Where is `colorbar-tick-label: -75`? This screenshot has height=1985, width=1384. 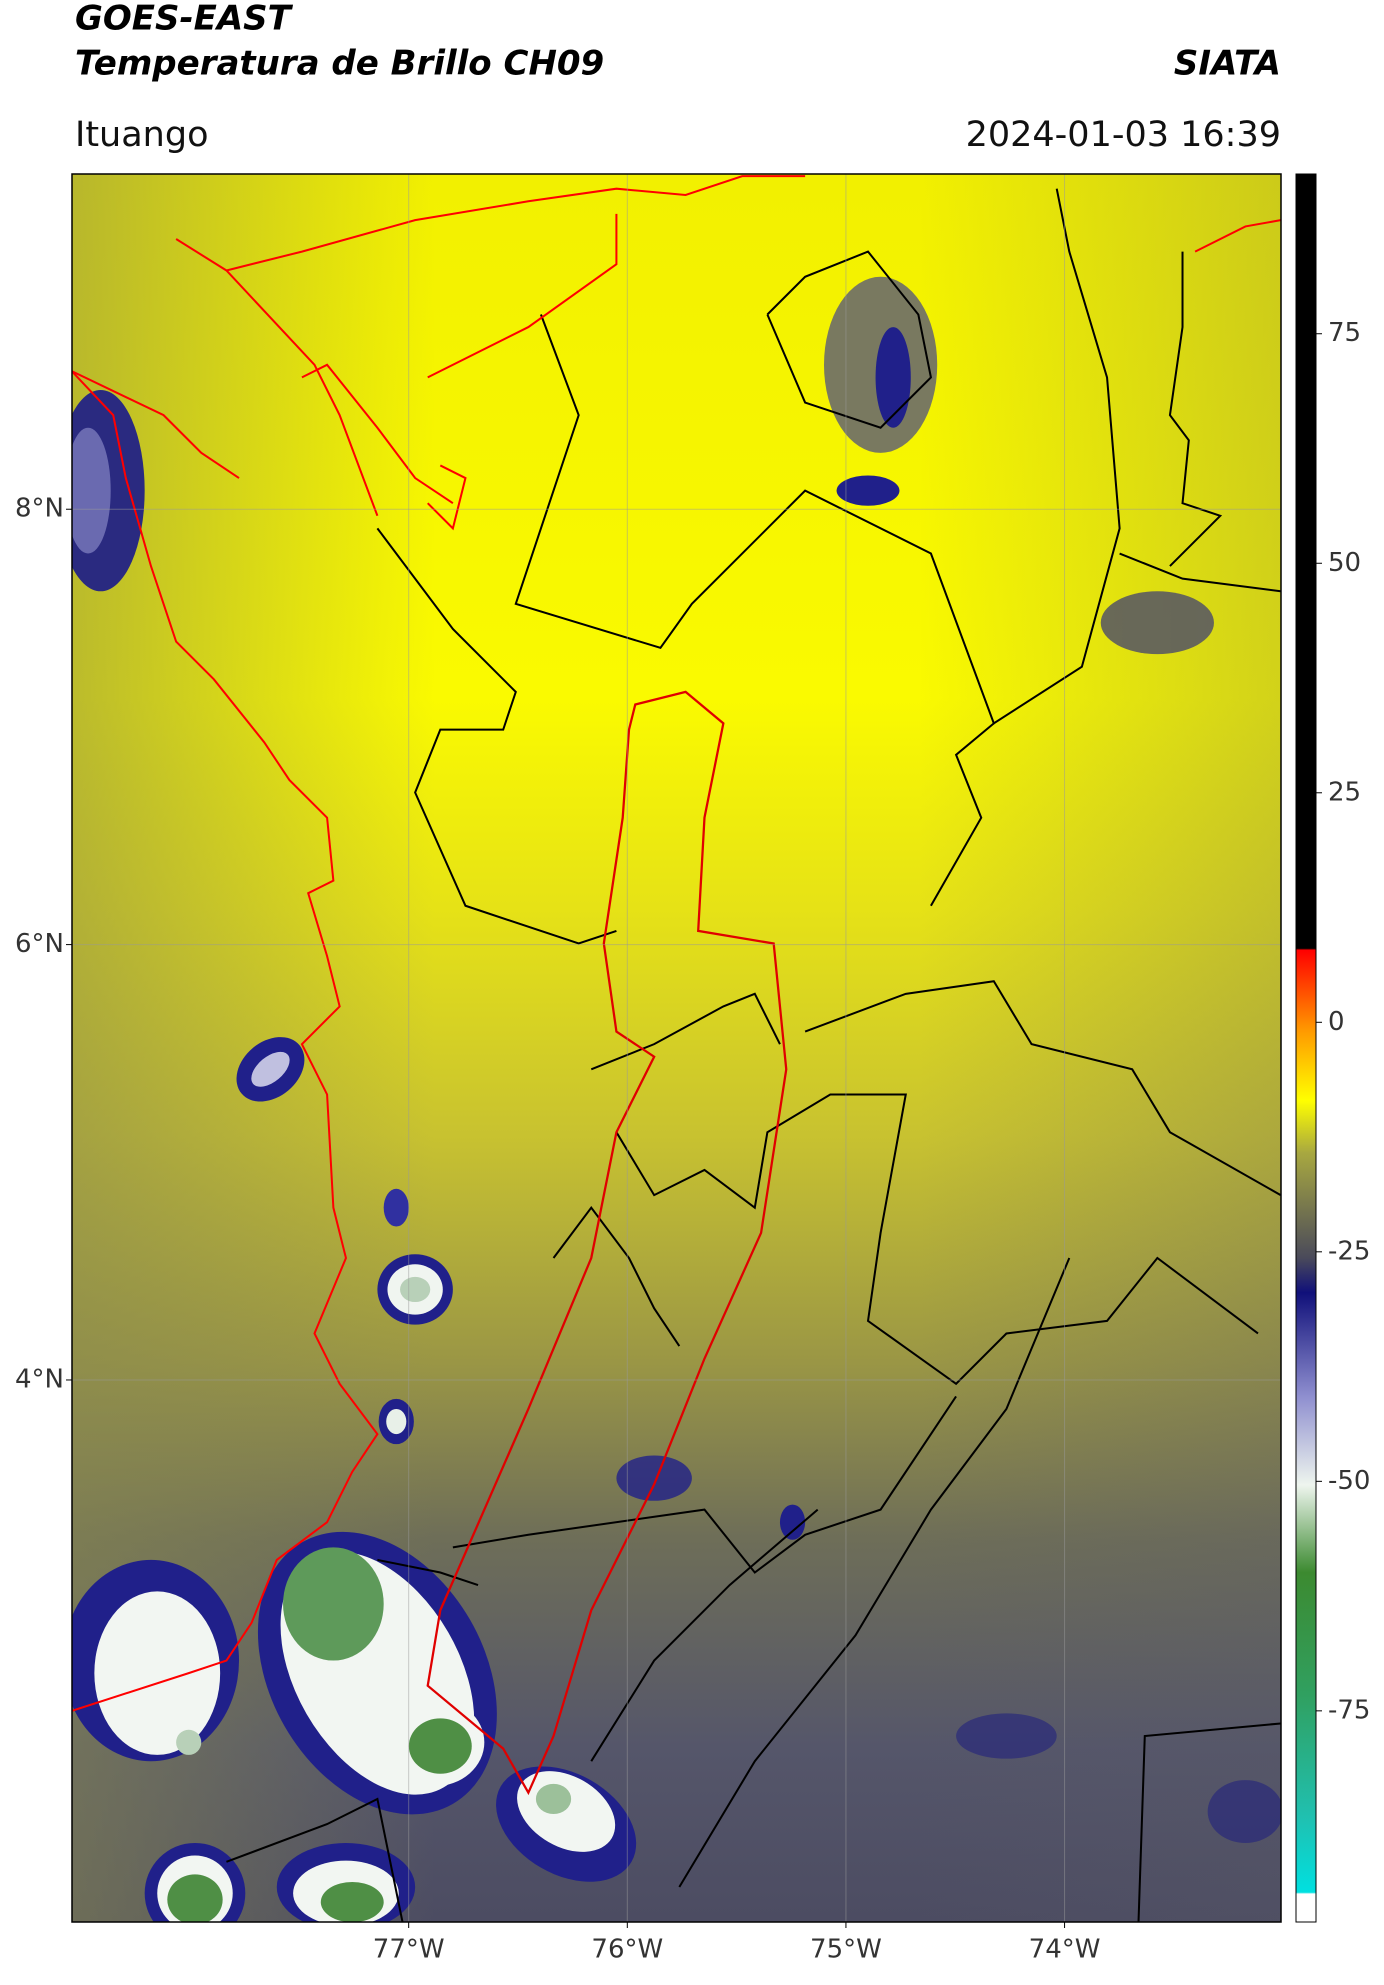
colorbar-tick-label: -75 is located at coordinates (1349, 1710).